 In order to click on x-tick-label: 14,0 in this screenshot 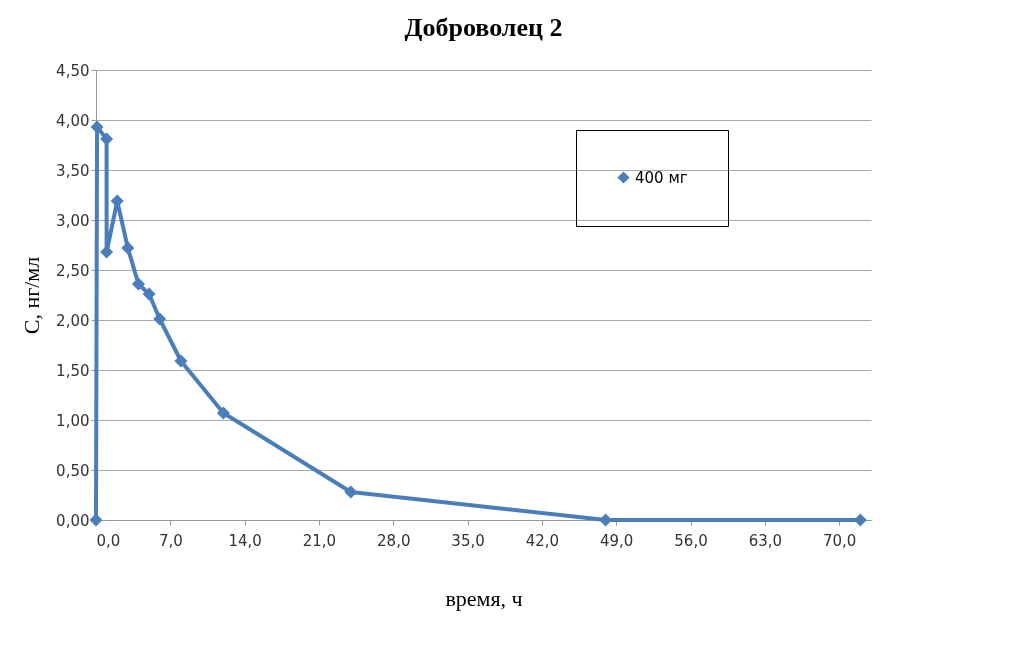, I will do `click(245, 540)`.